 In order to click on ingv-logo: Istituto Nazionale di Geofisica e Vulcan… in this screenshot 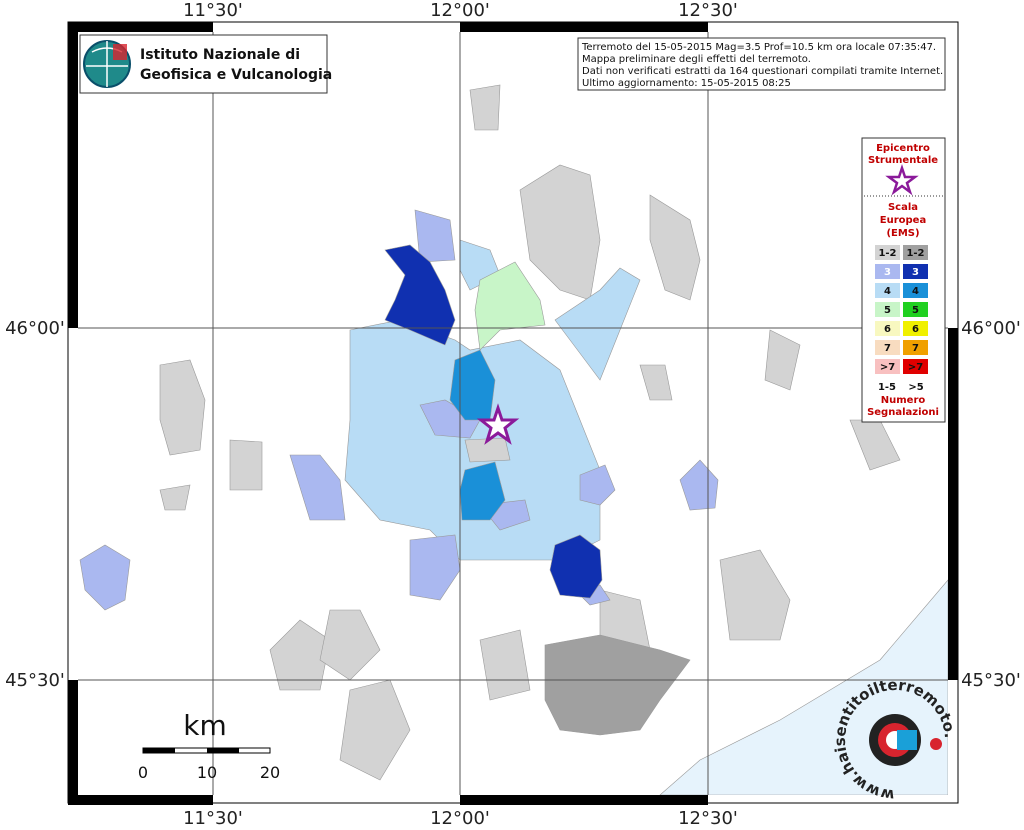, I will do `click(205, 64)`.